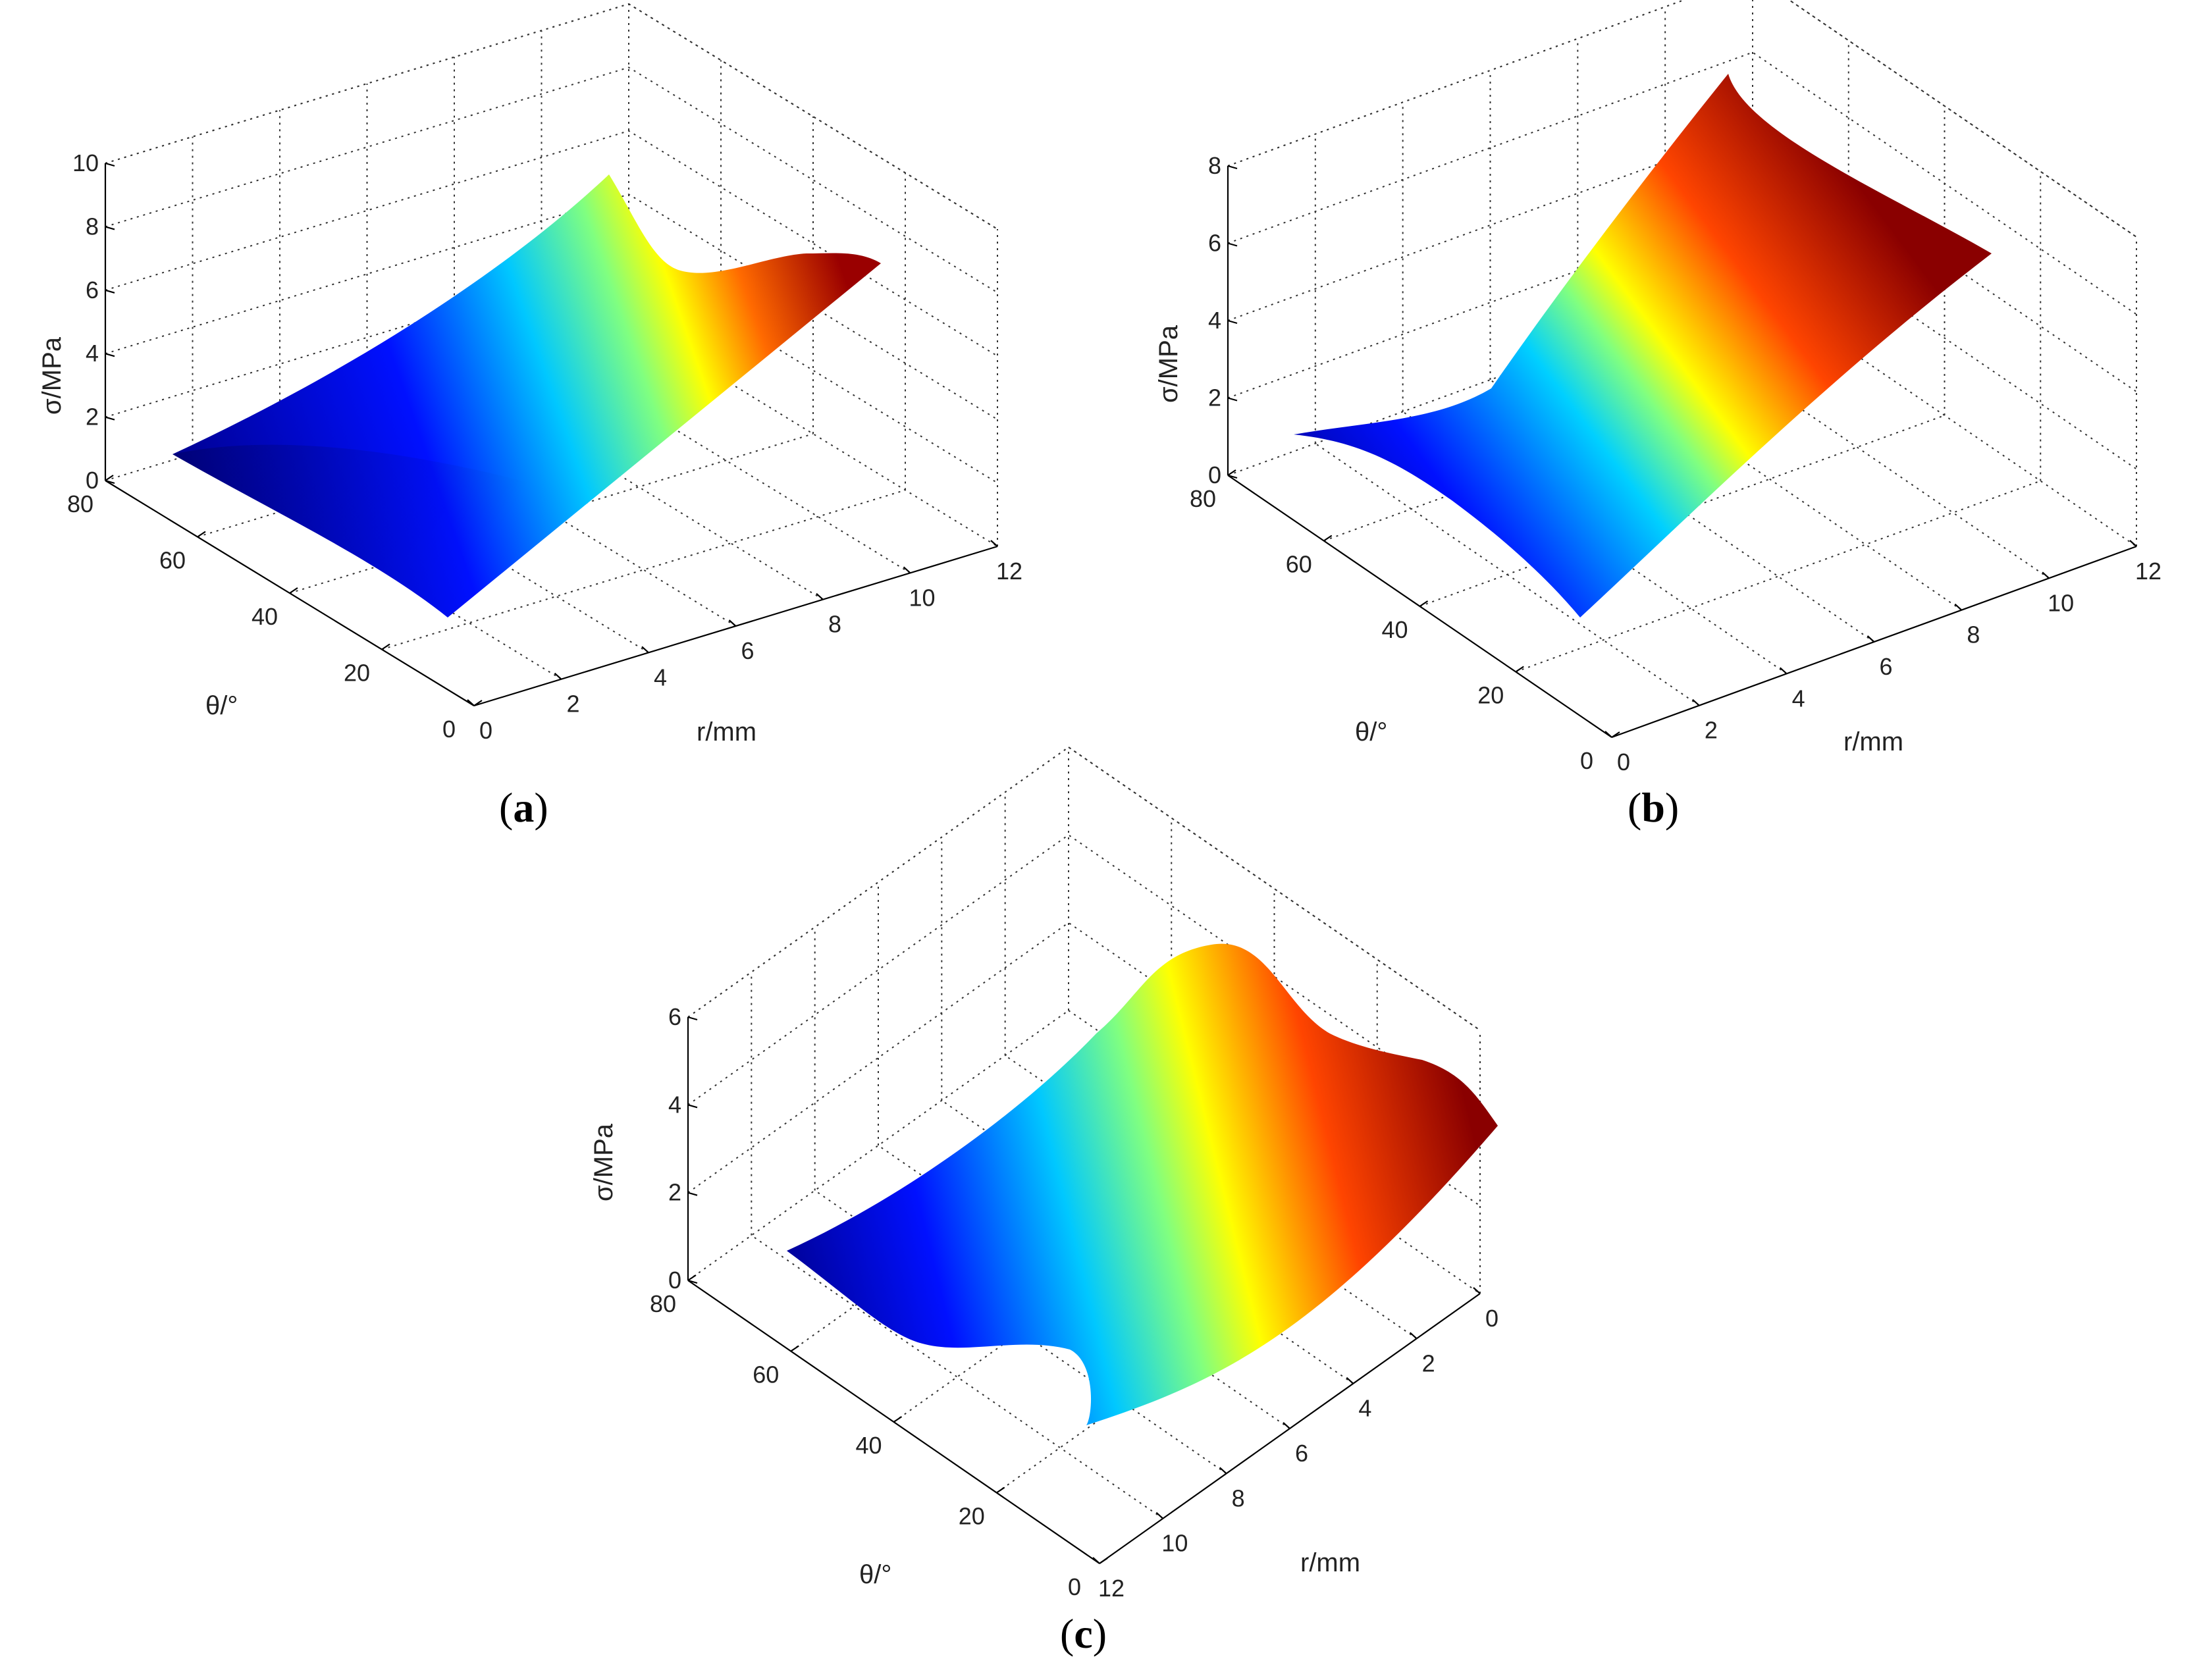  Describe the element at coordinates (85, 162) in the screenshot. I see `z-tick-label: 10` at that location.